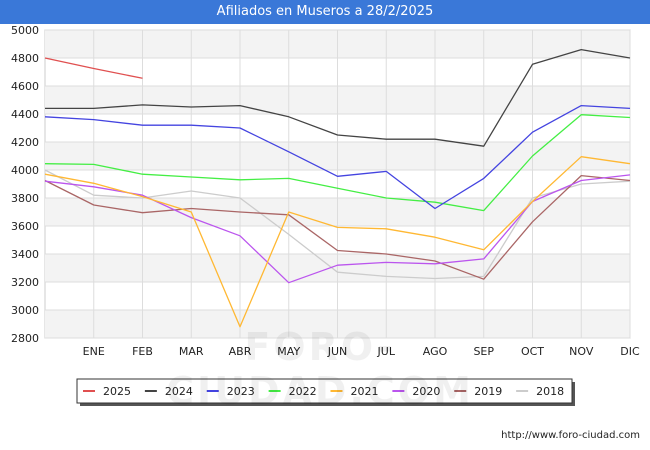 The height and width of the screenshot is (450, 650). What do you see at coordinates (25, 142) in the screenshot?
I see `y-tick-label: 4200` at bounding box center [25, 142].